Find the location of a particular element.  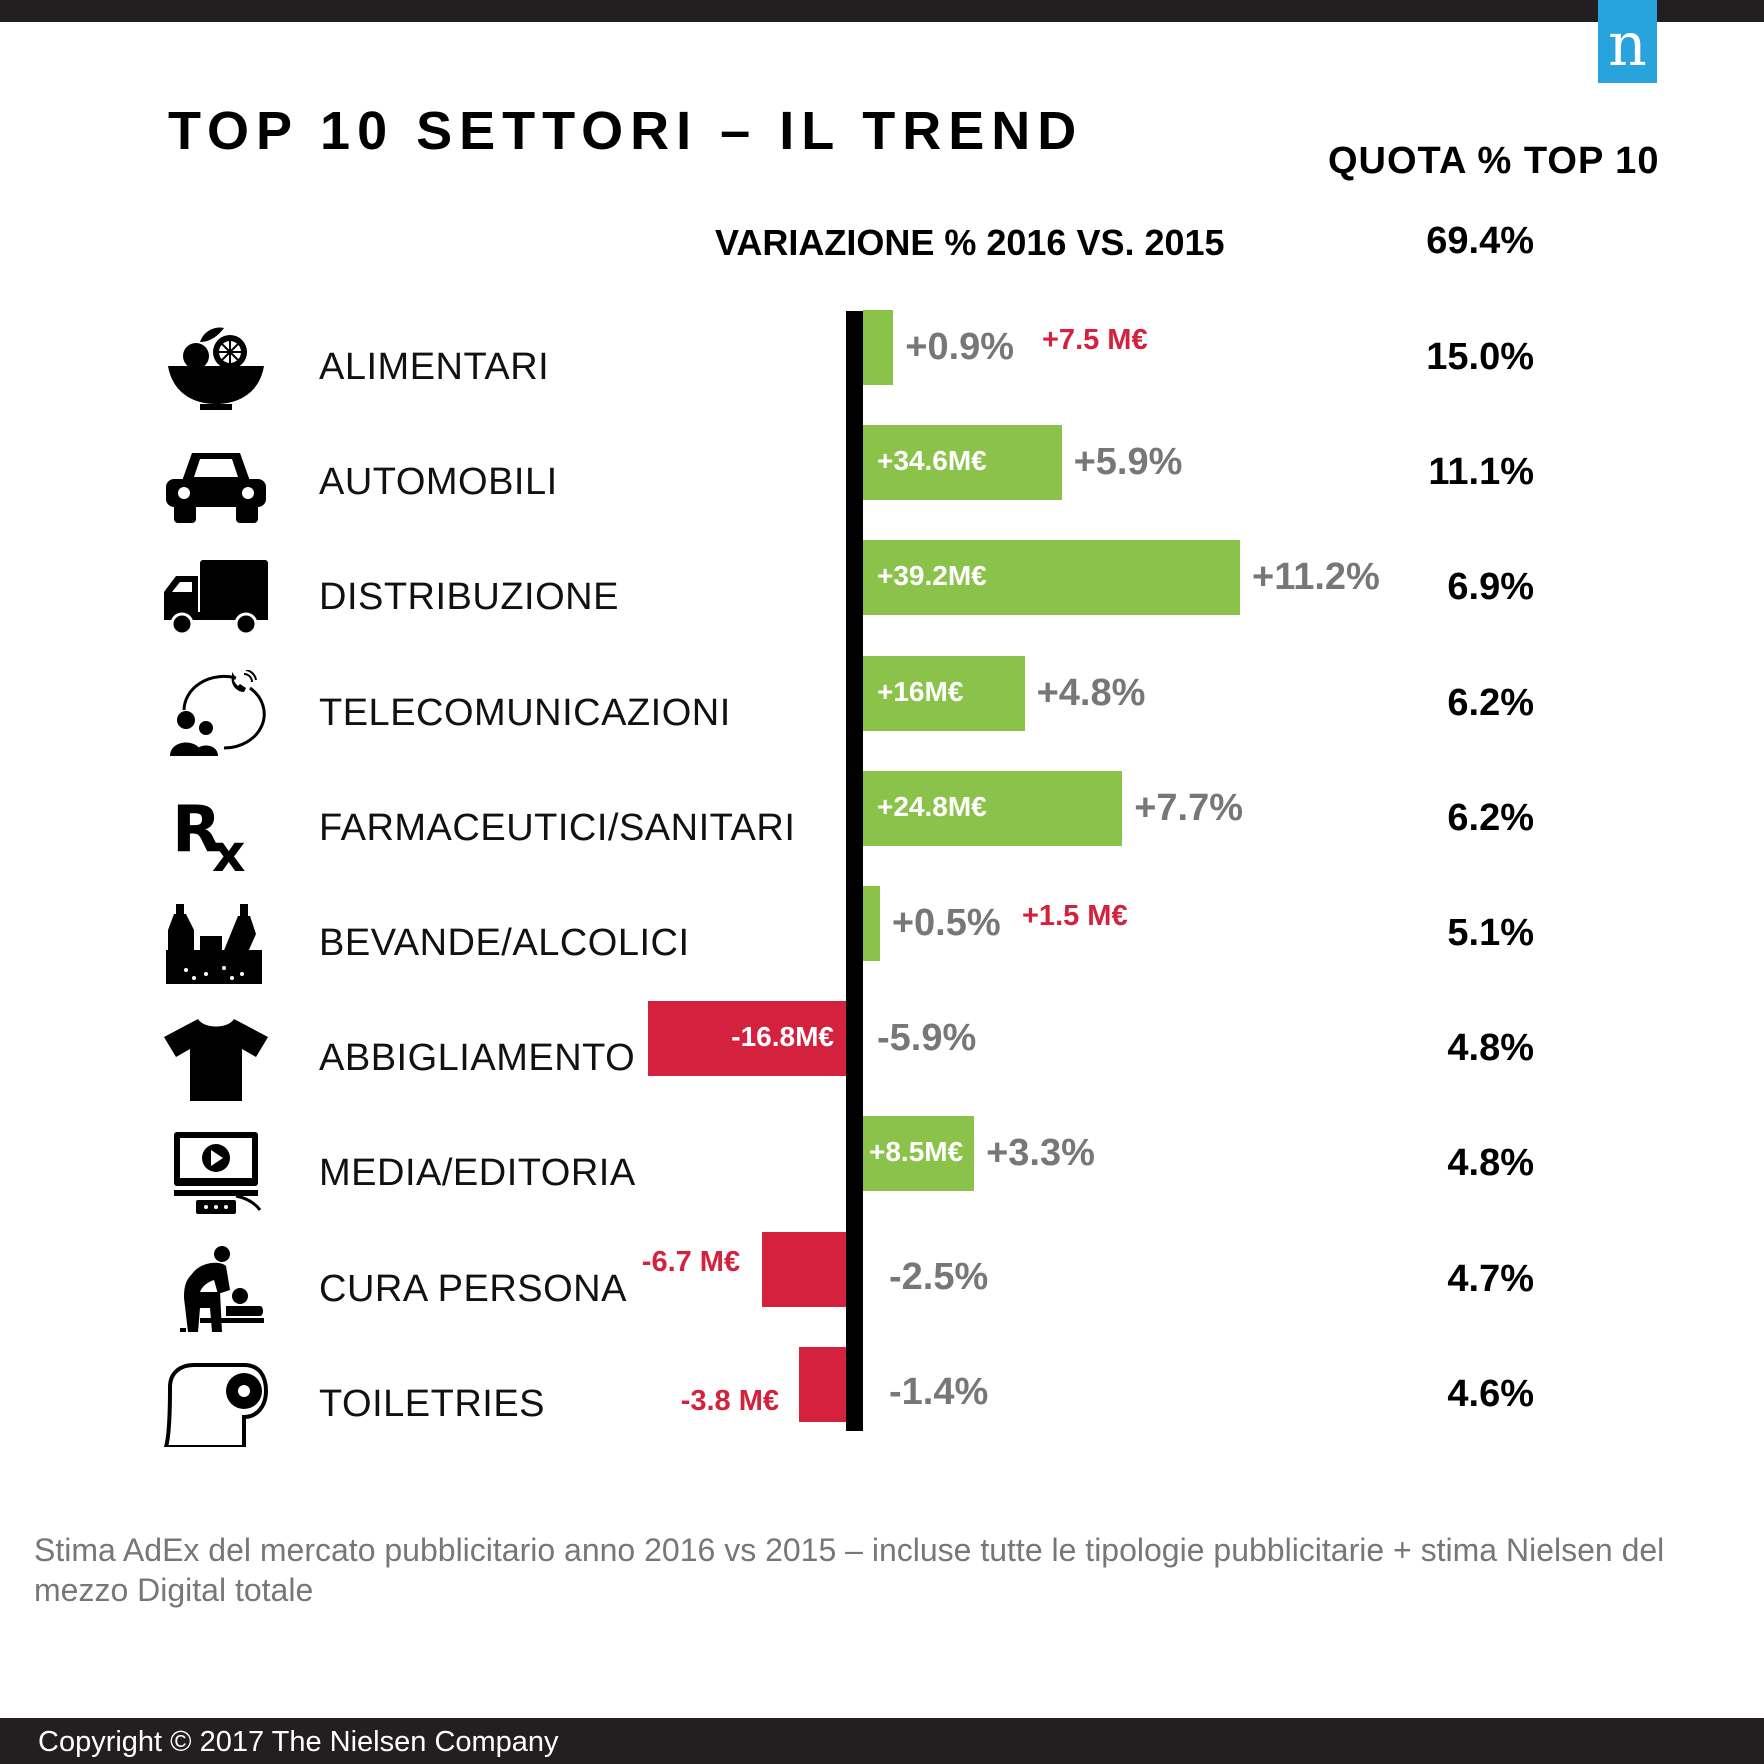

baby-changing-icon is located at coordinates (216, 1288).